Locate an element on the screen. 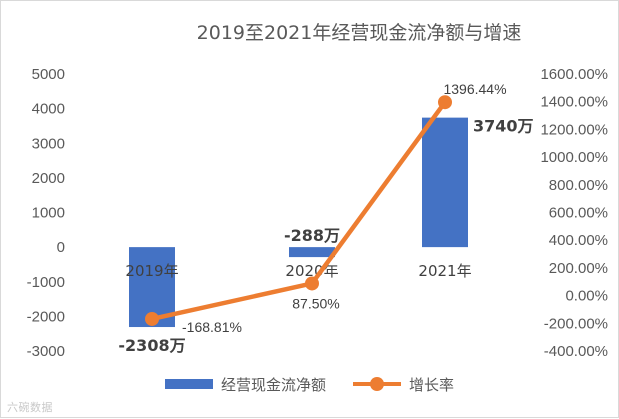 The image size is (619, 419). right-axis-tick-label: 400.00% is located at coordinates (578, 240).